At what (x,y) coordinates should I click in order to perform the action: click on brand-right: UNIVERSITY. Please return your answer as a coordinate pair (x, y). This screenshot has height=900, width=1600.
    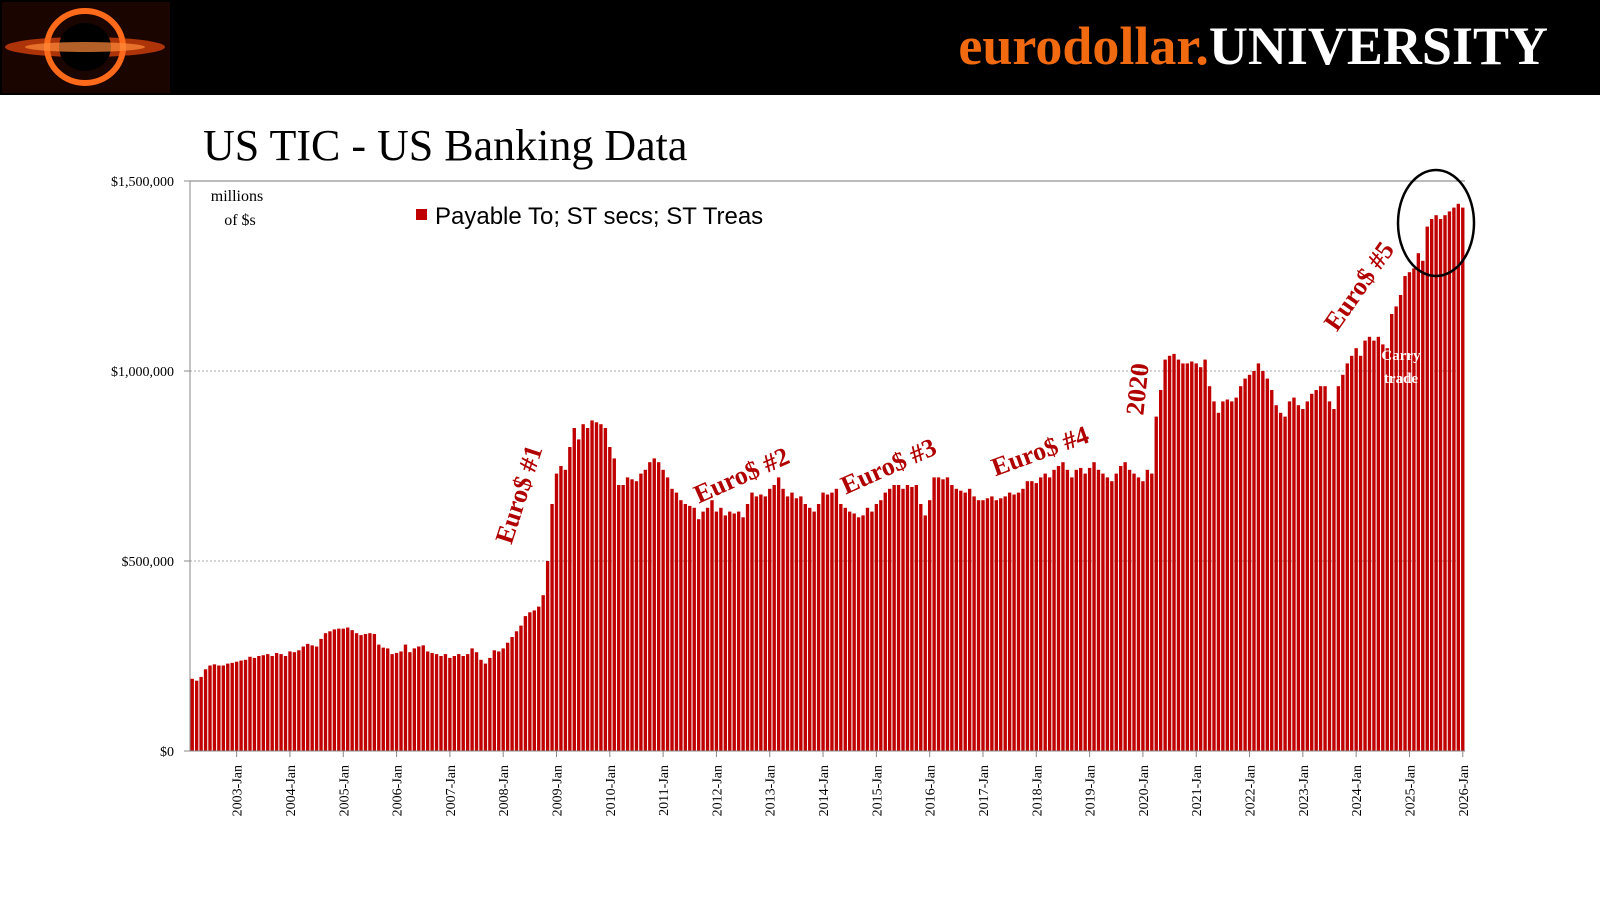
    Looking at the image, I should click on (1378, 46).